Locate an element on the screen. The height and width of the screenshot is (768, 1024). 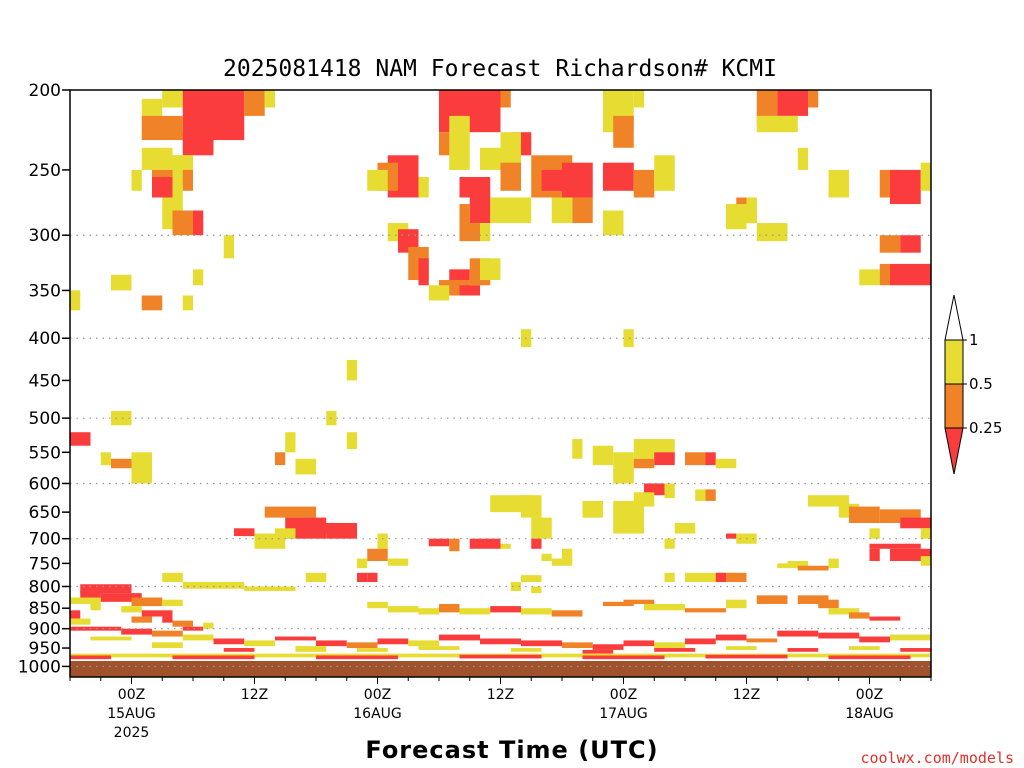
y-tick-label: 300 is located at coordinates (45, 236).